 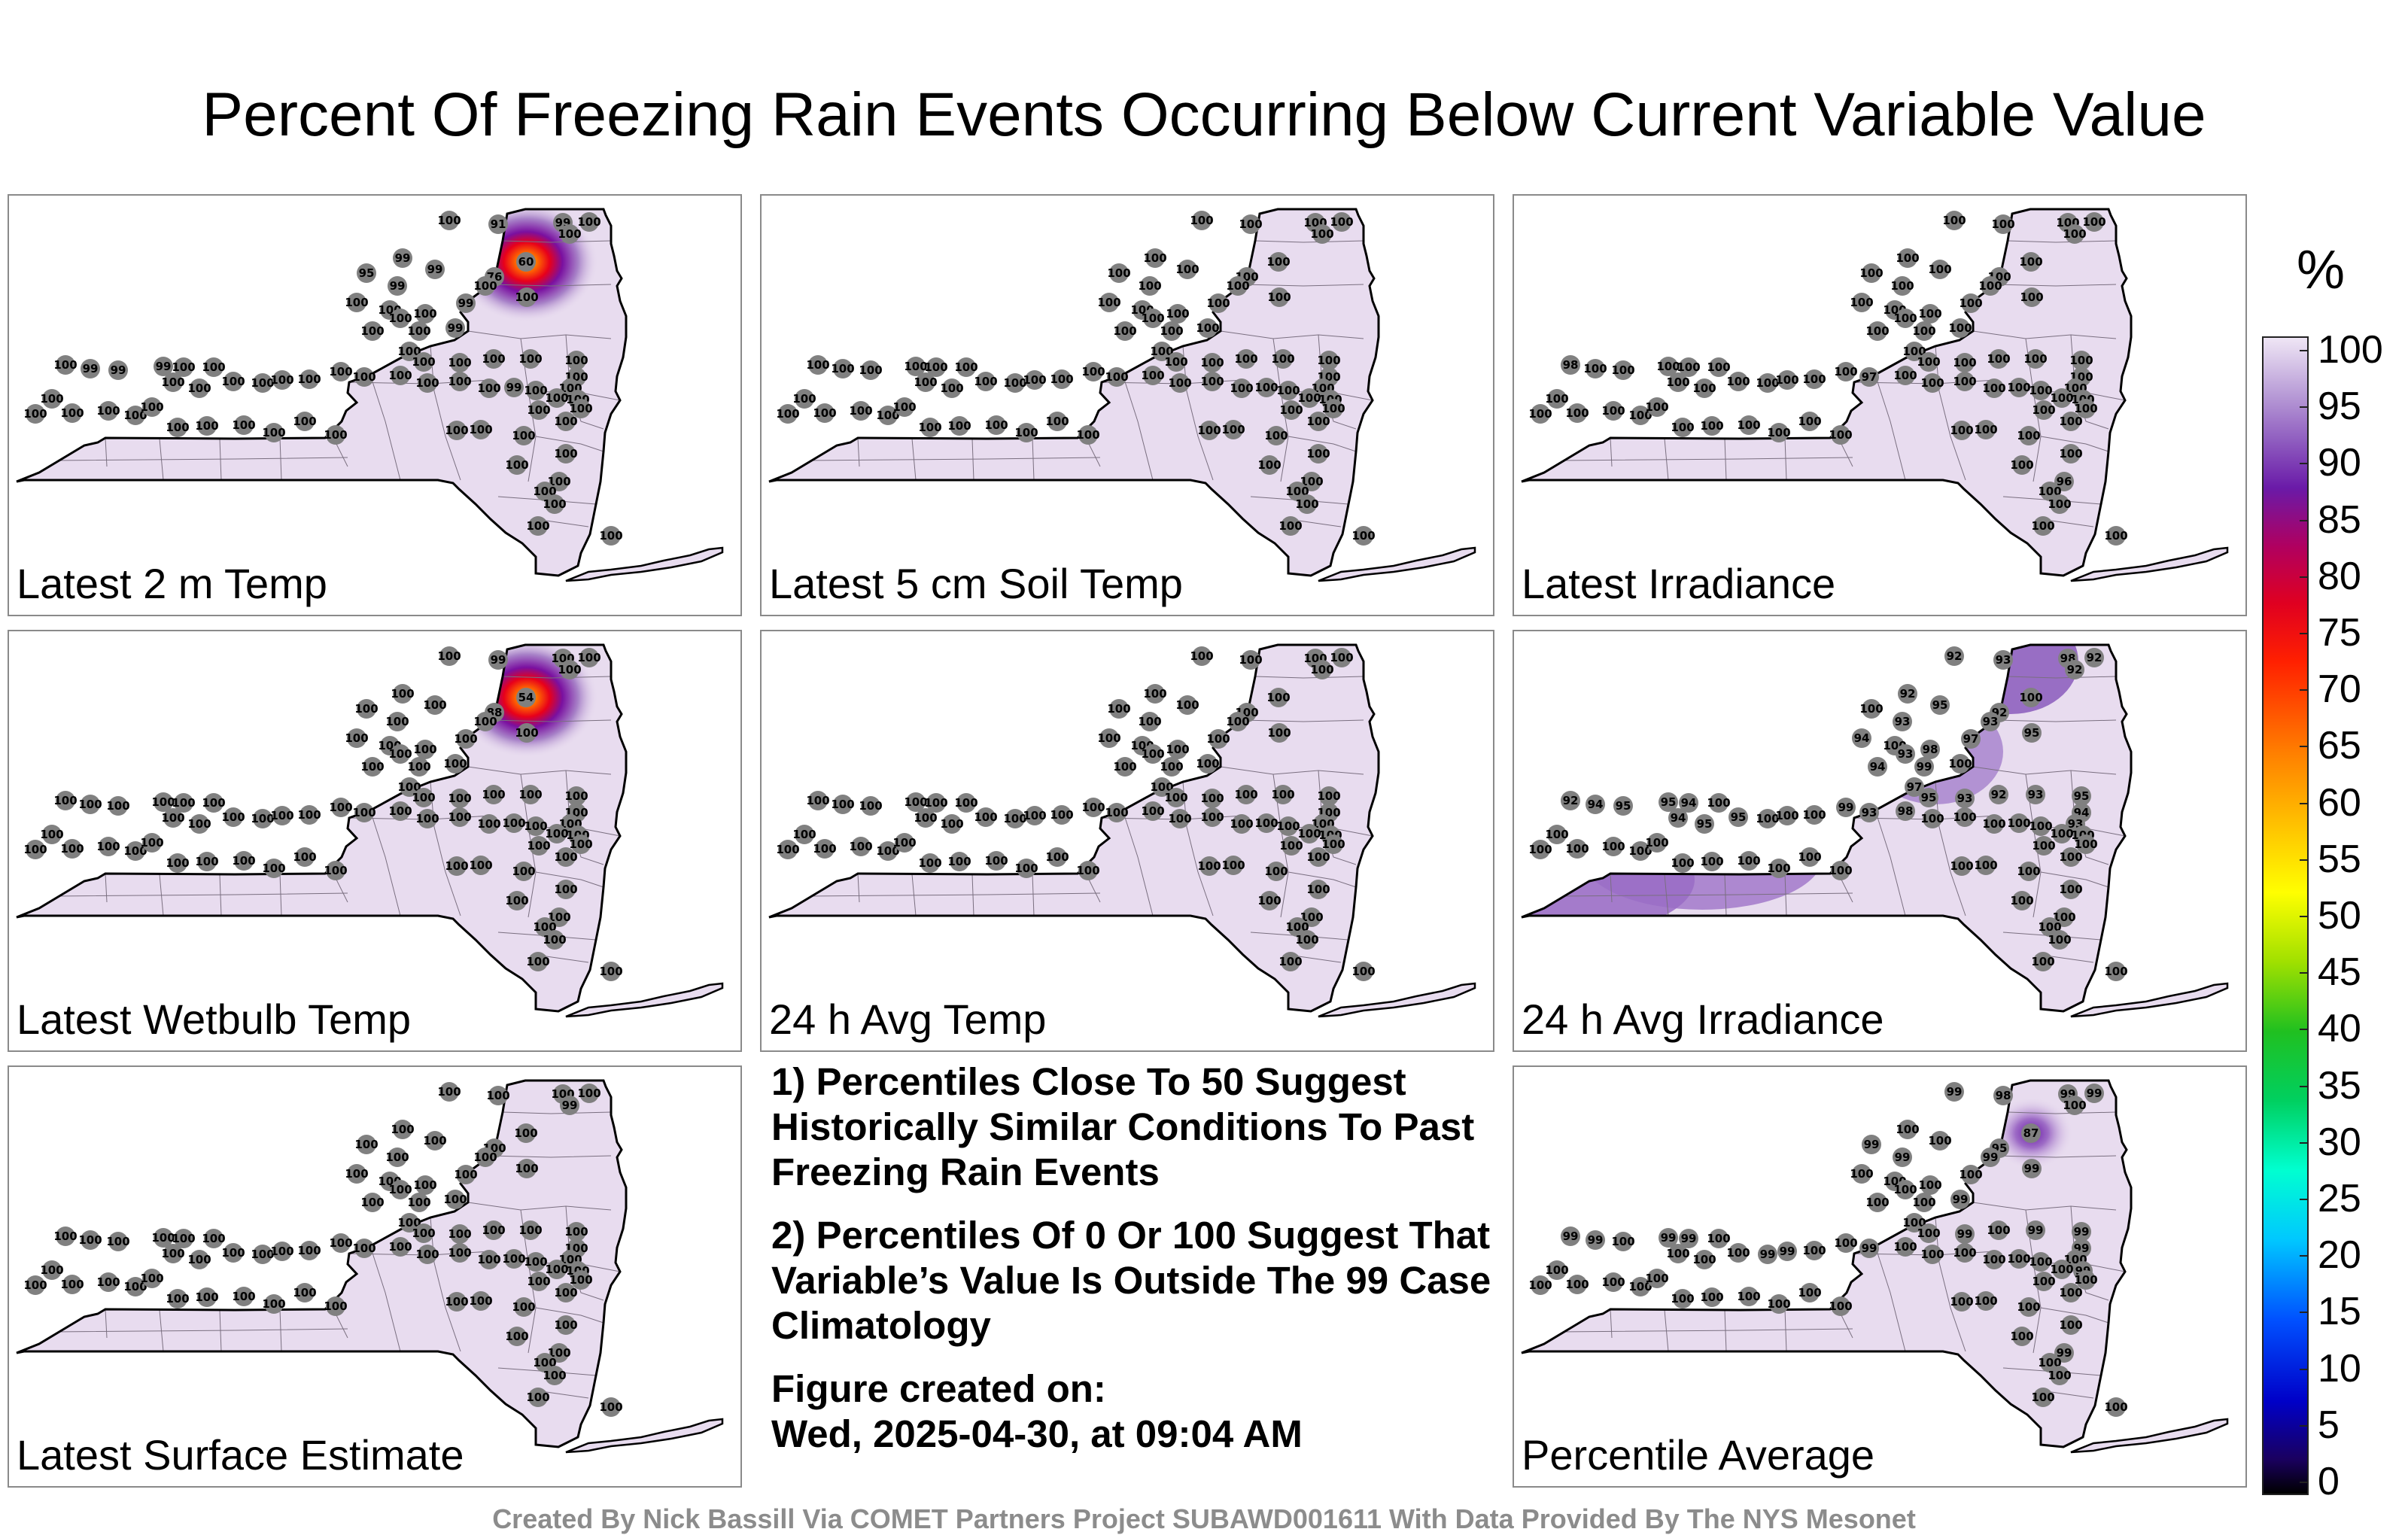 I want to click on note-created-date: Wed, 2025-04-30, at 09:04 AM, so click(x=1037, y=1433).